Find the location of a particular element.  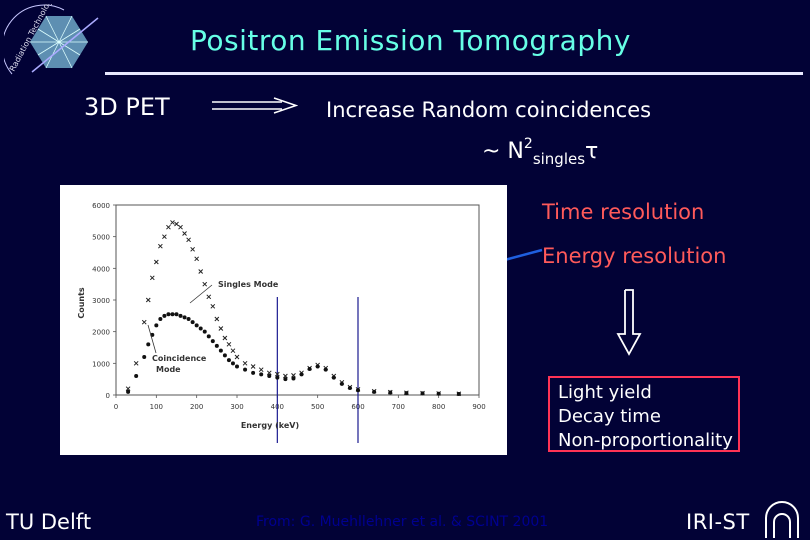

x-tick-label: 100 is located at coordinates (156, 407).